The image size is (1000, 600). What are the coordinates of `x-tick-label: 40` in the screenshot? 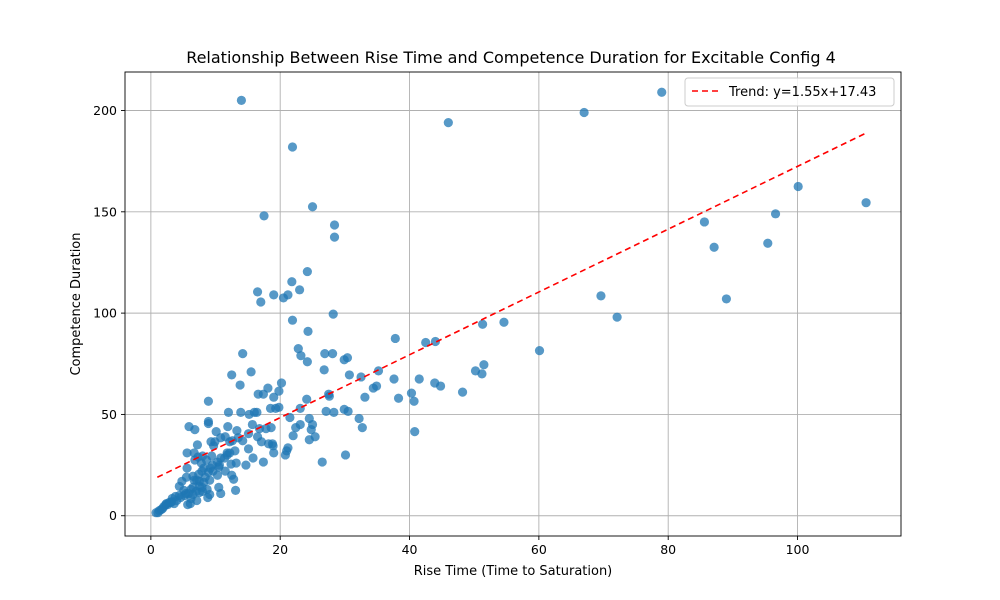 It's located at (410, 549).